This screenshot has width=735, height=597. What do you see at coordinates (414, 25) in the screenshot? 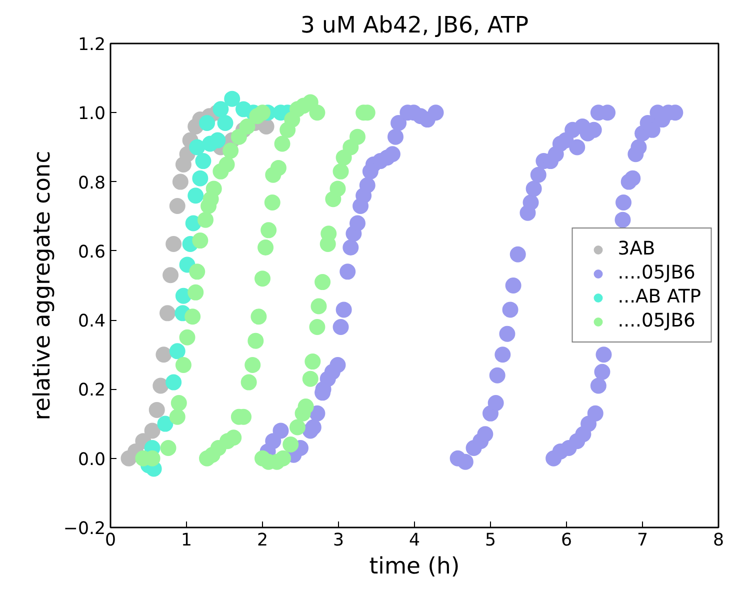
I see `chart-title: 3 uM Ab42, JB6, ATP` at bounding box center [414, 25].